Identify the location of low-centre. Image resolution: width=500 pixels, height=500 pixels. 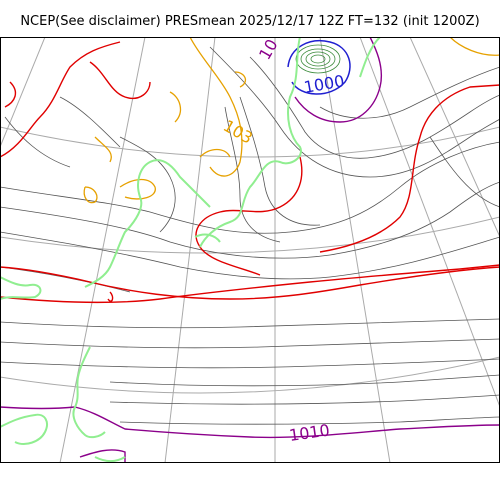
(318, 59).